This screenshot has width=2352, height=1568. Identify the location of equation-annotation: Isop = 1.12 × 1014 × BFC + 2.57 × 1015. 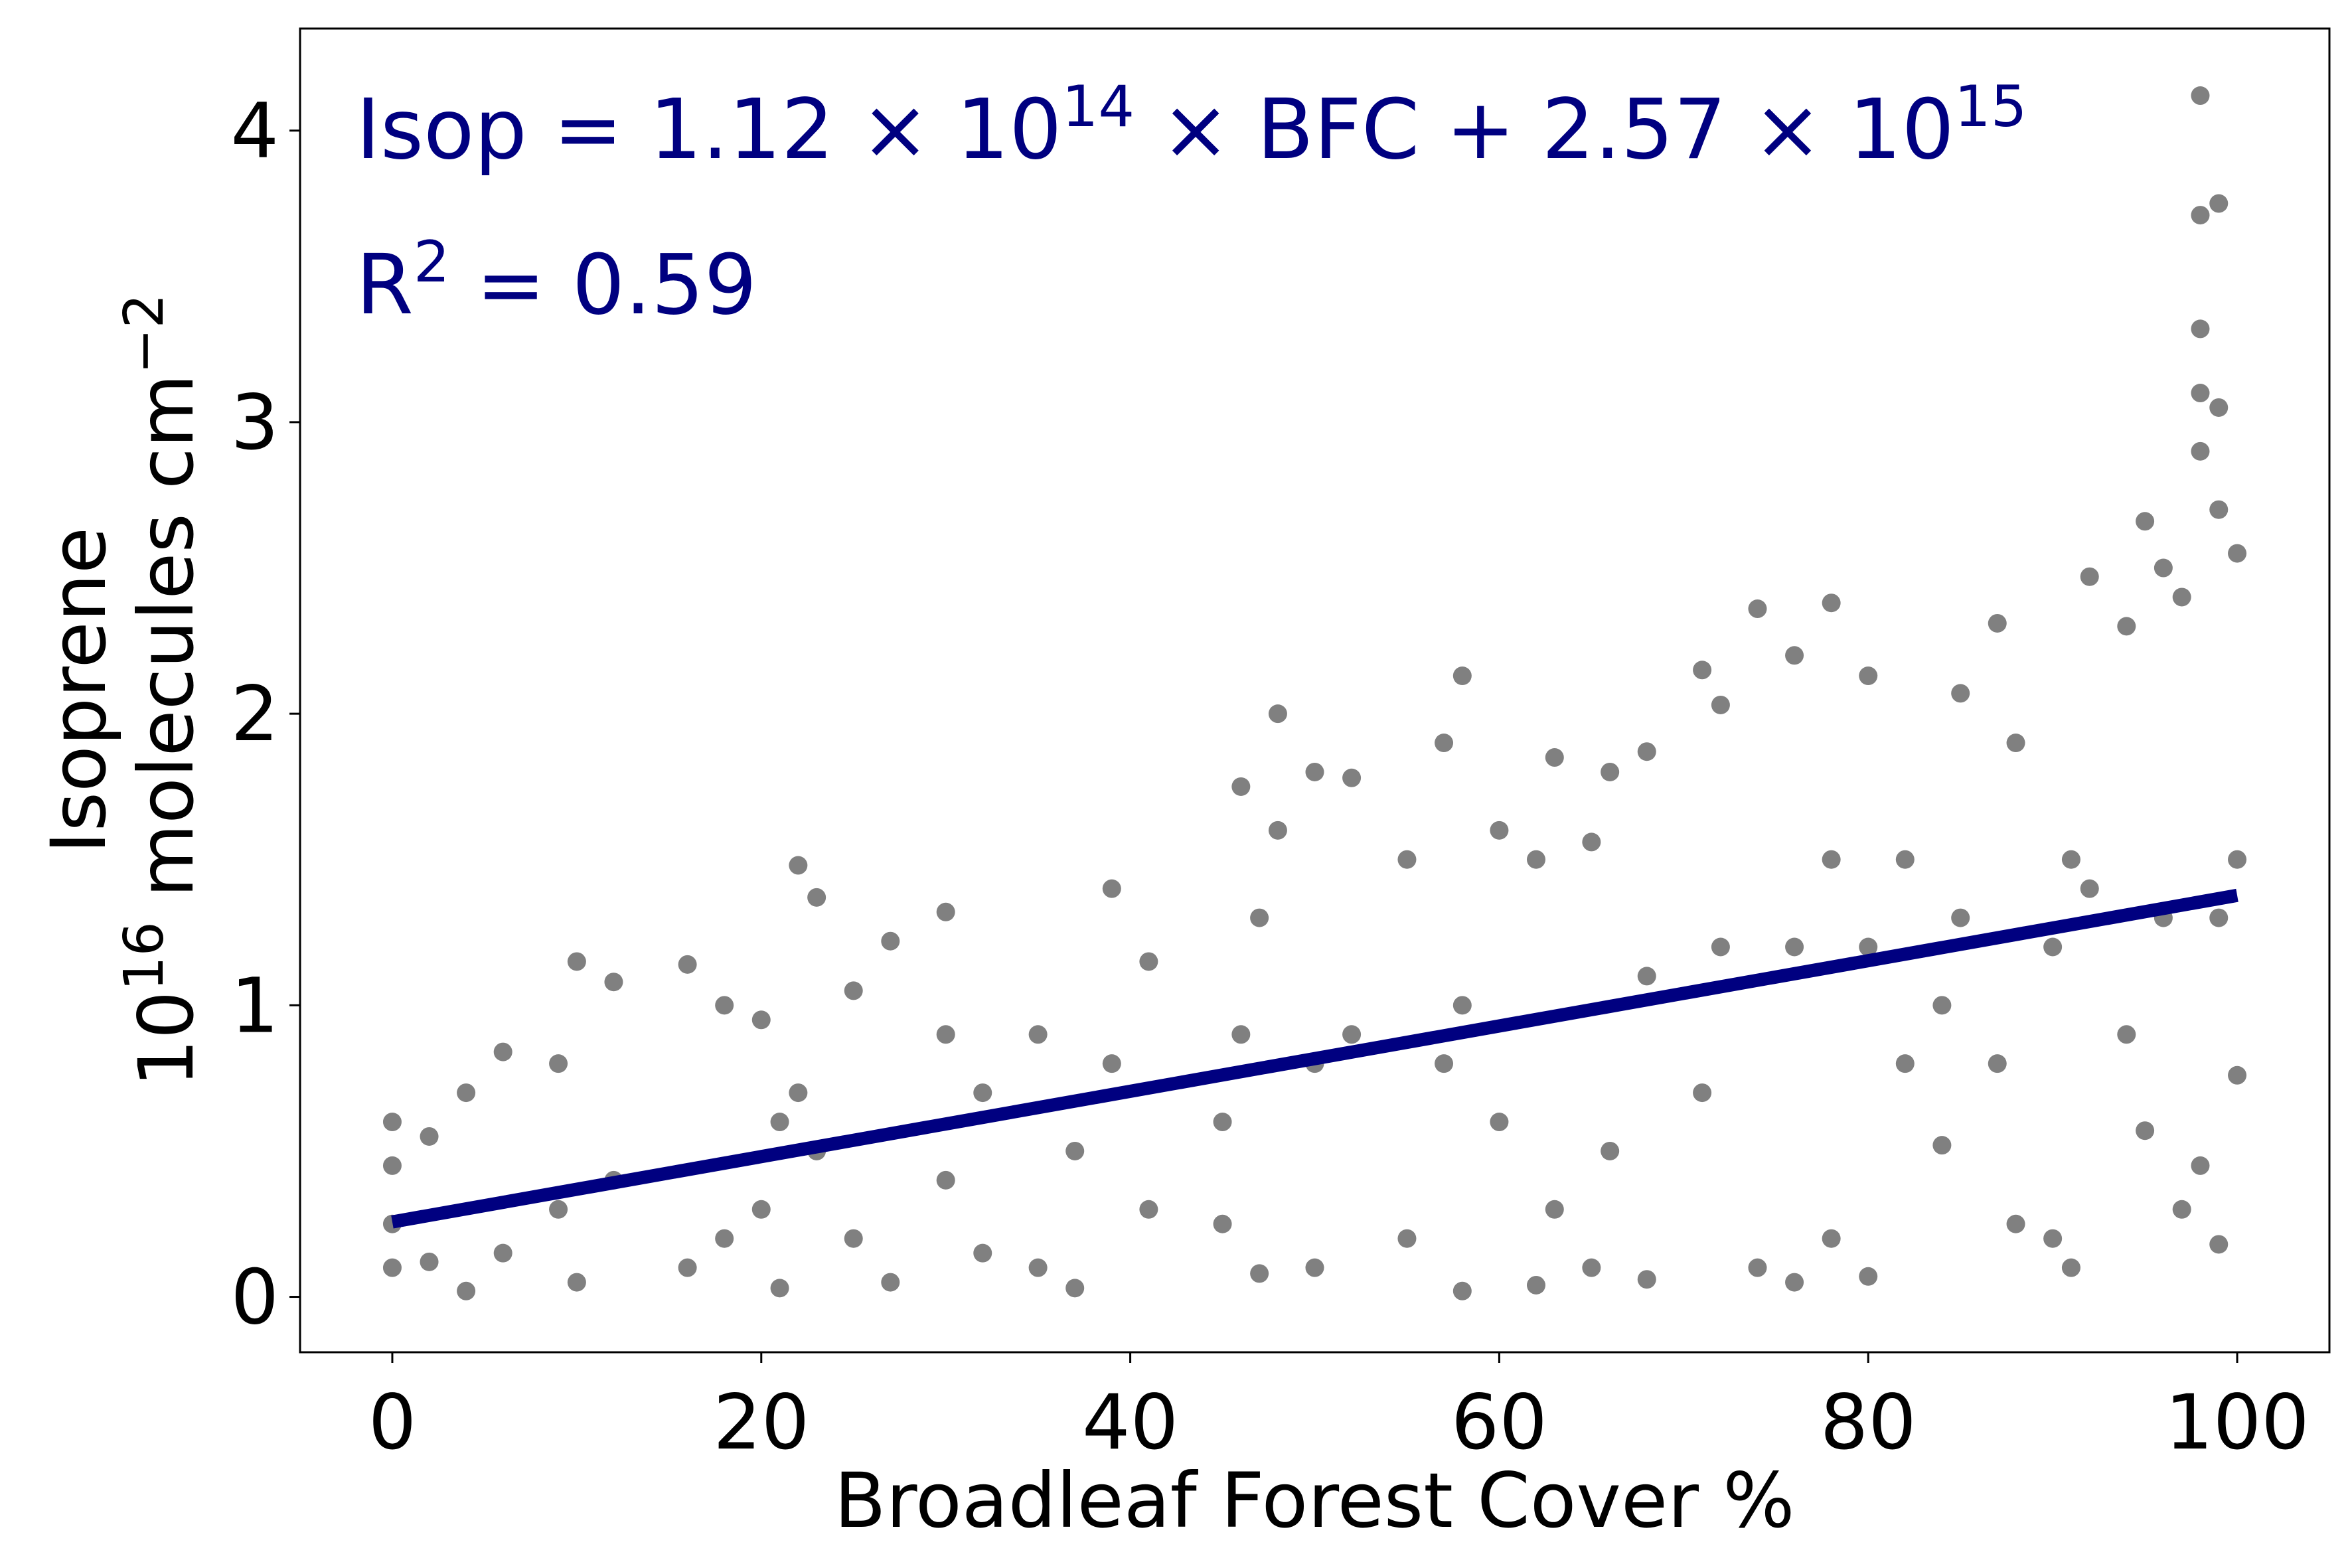
(1191, 126).